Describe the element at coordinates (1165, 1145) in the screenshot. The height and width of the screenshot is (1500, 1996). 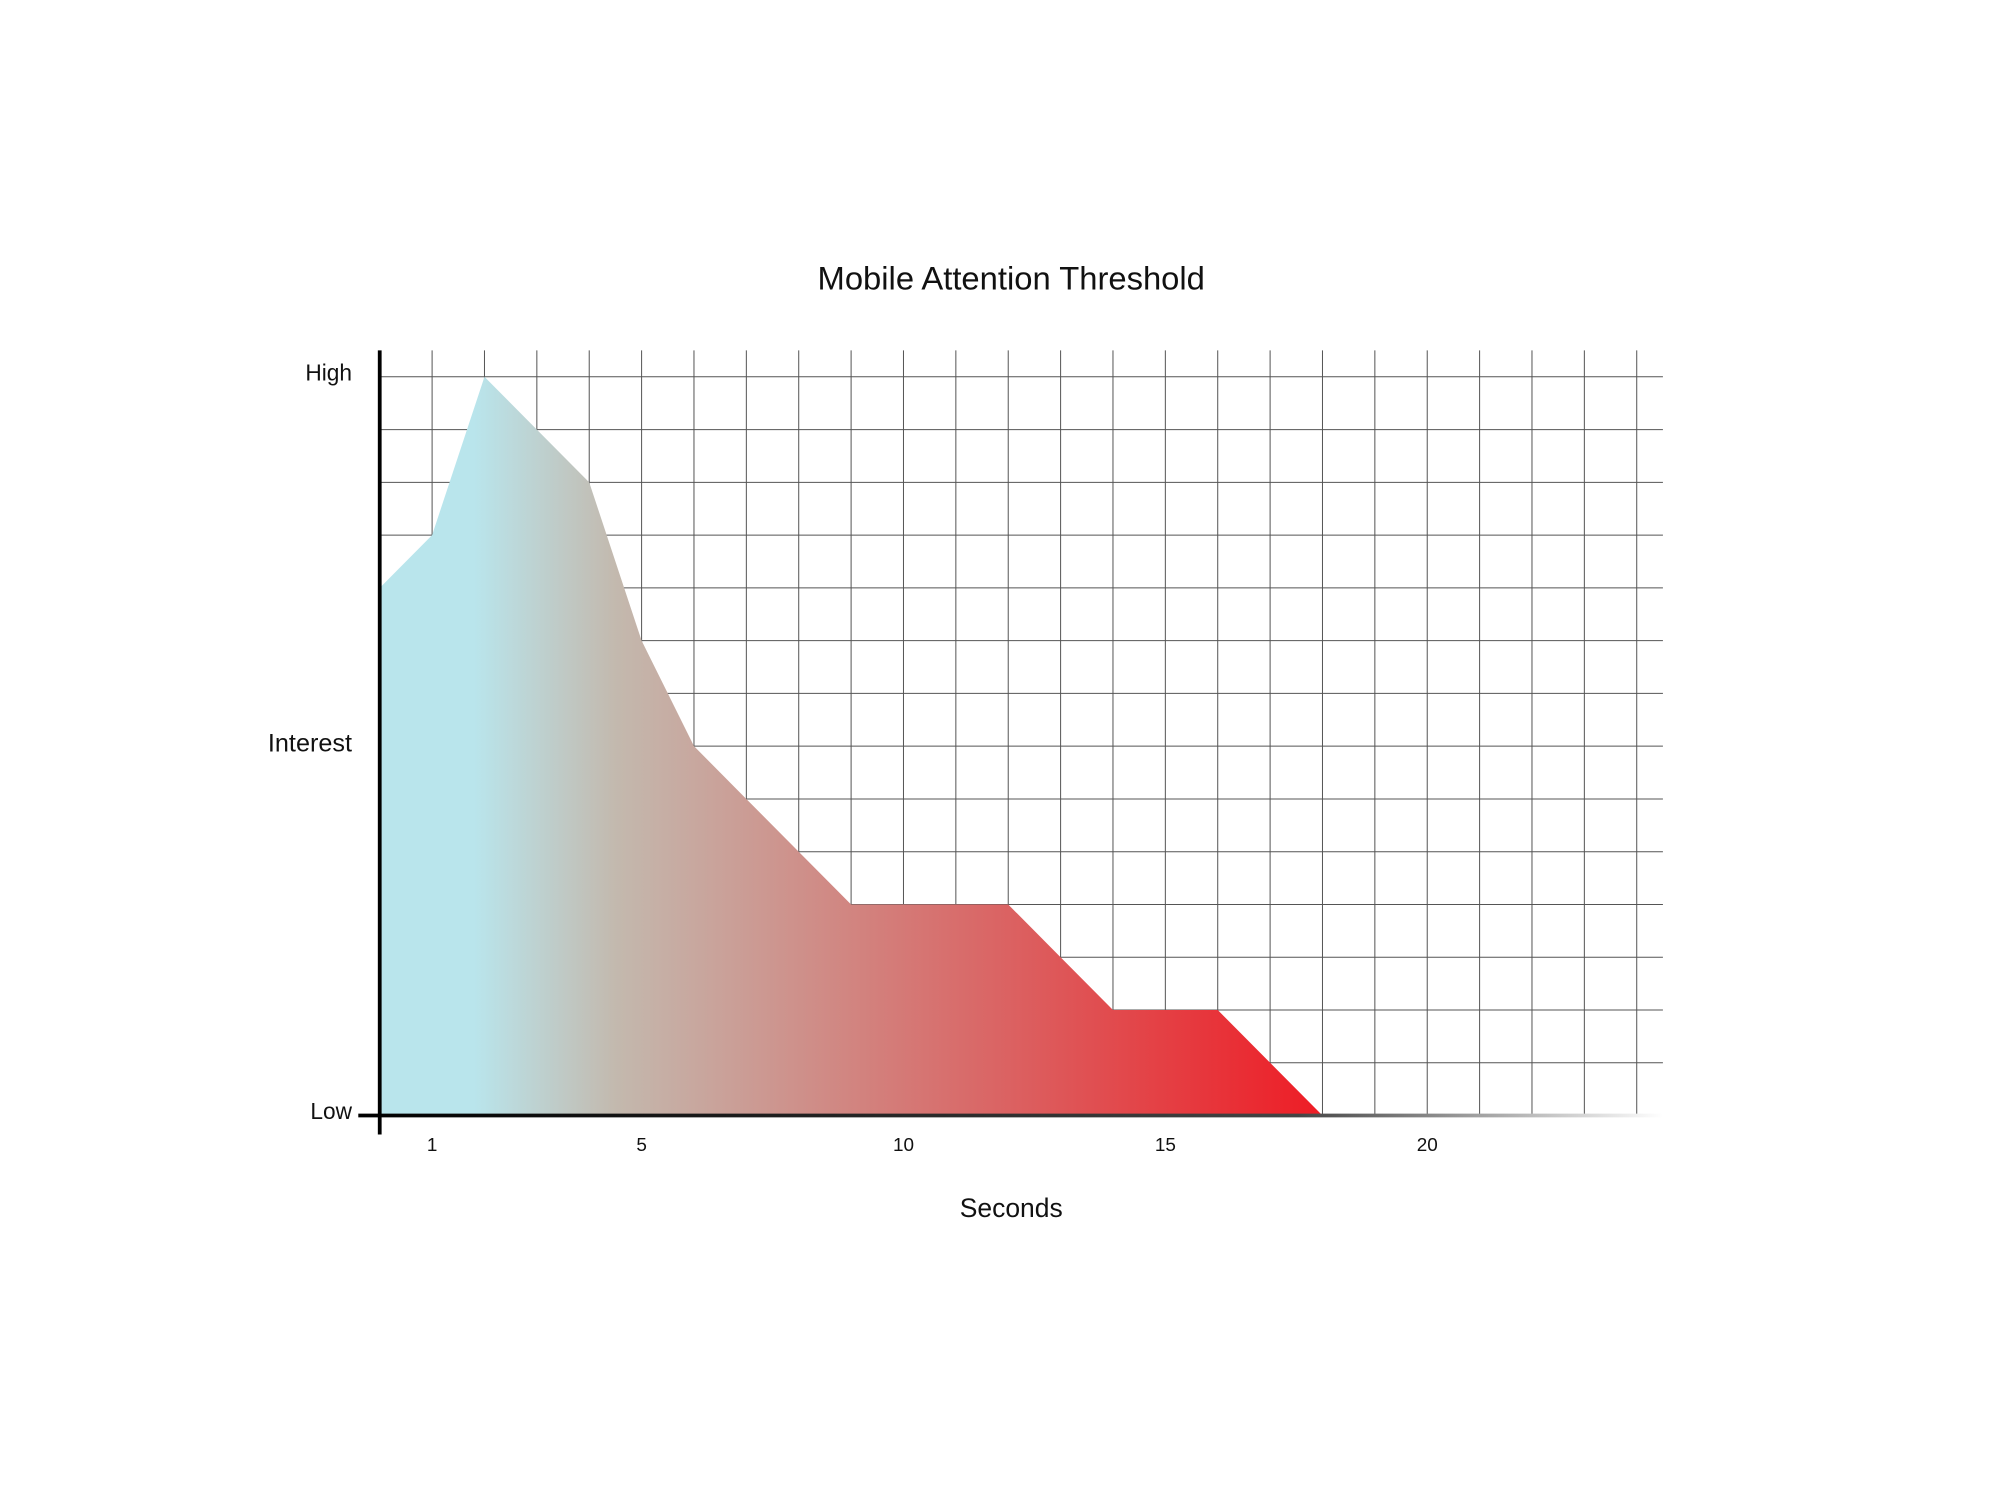
I see `x-tick-label: 15` at that location.